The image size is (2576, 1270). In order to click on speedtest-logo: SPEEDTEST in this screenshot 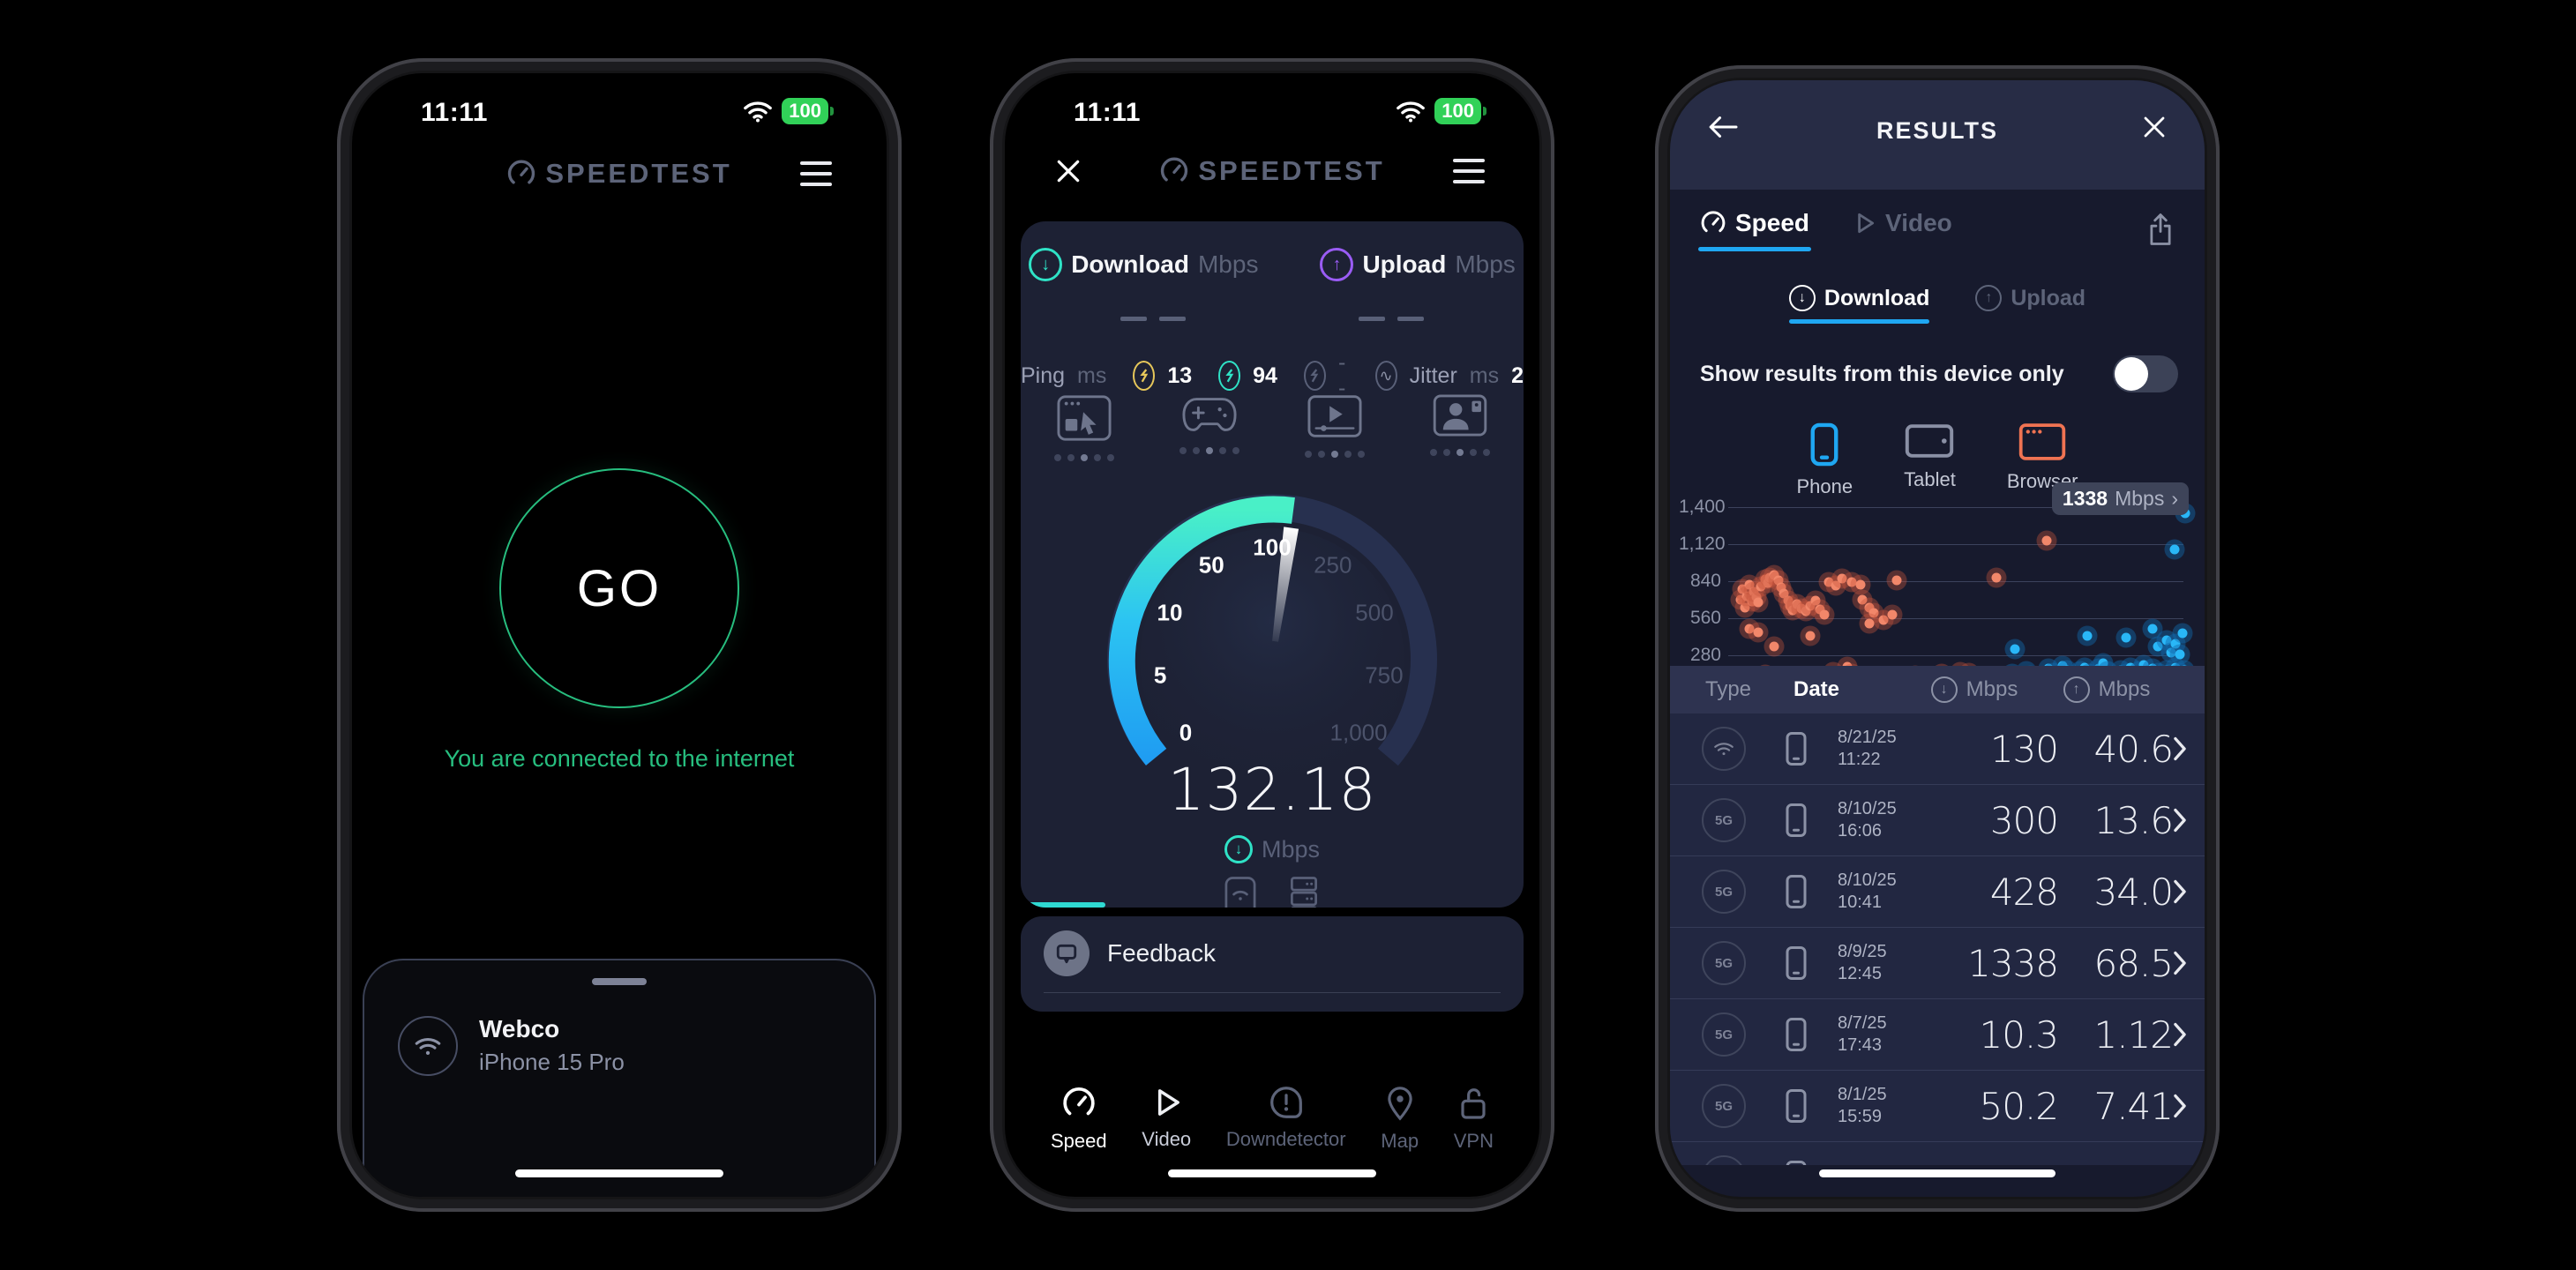, I will do `click(618, 174)`.